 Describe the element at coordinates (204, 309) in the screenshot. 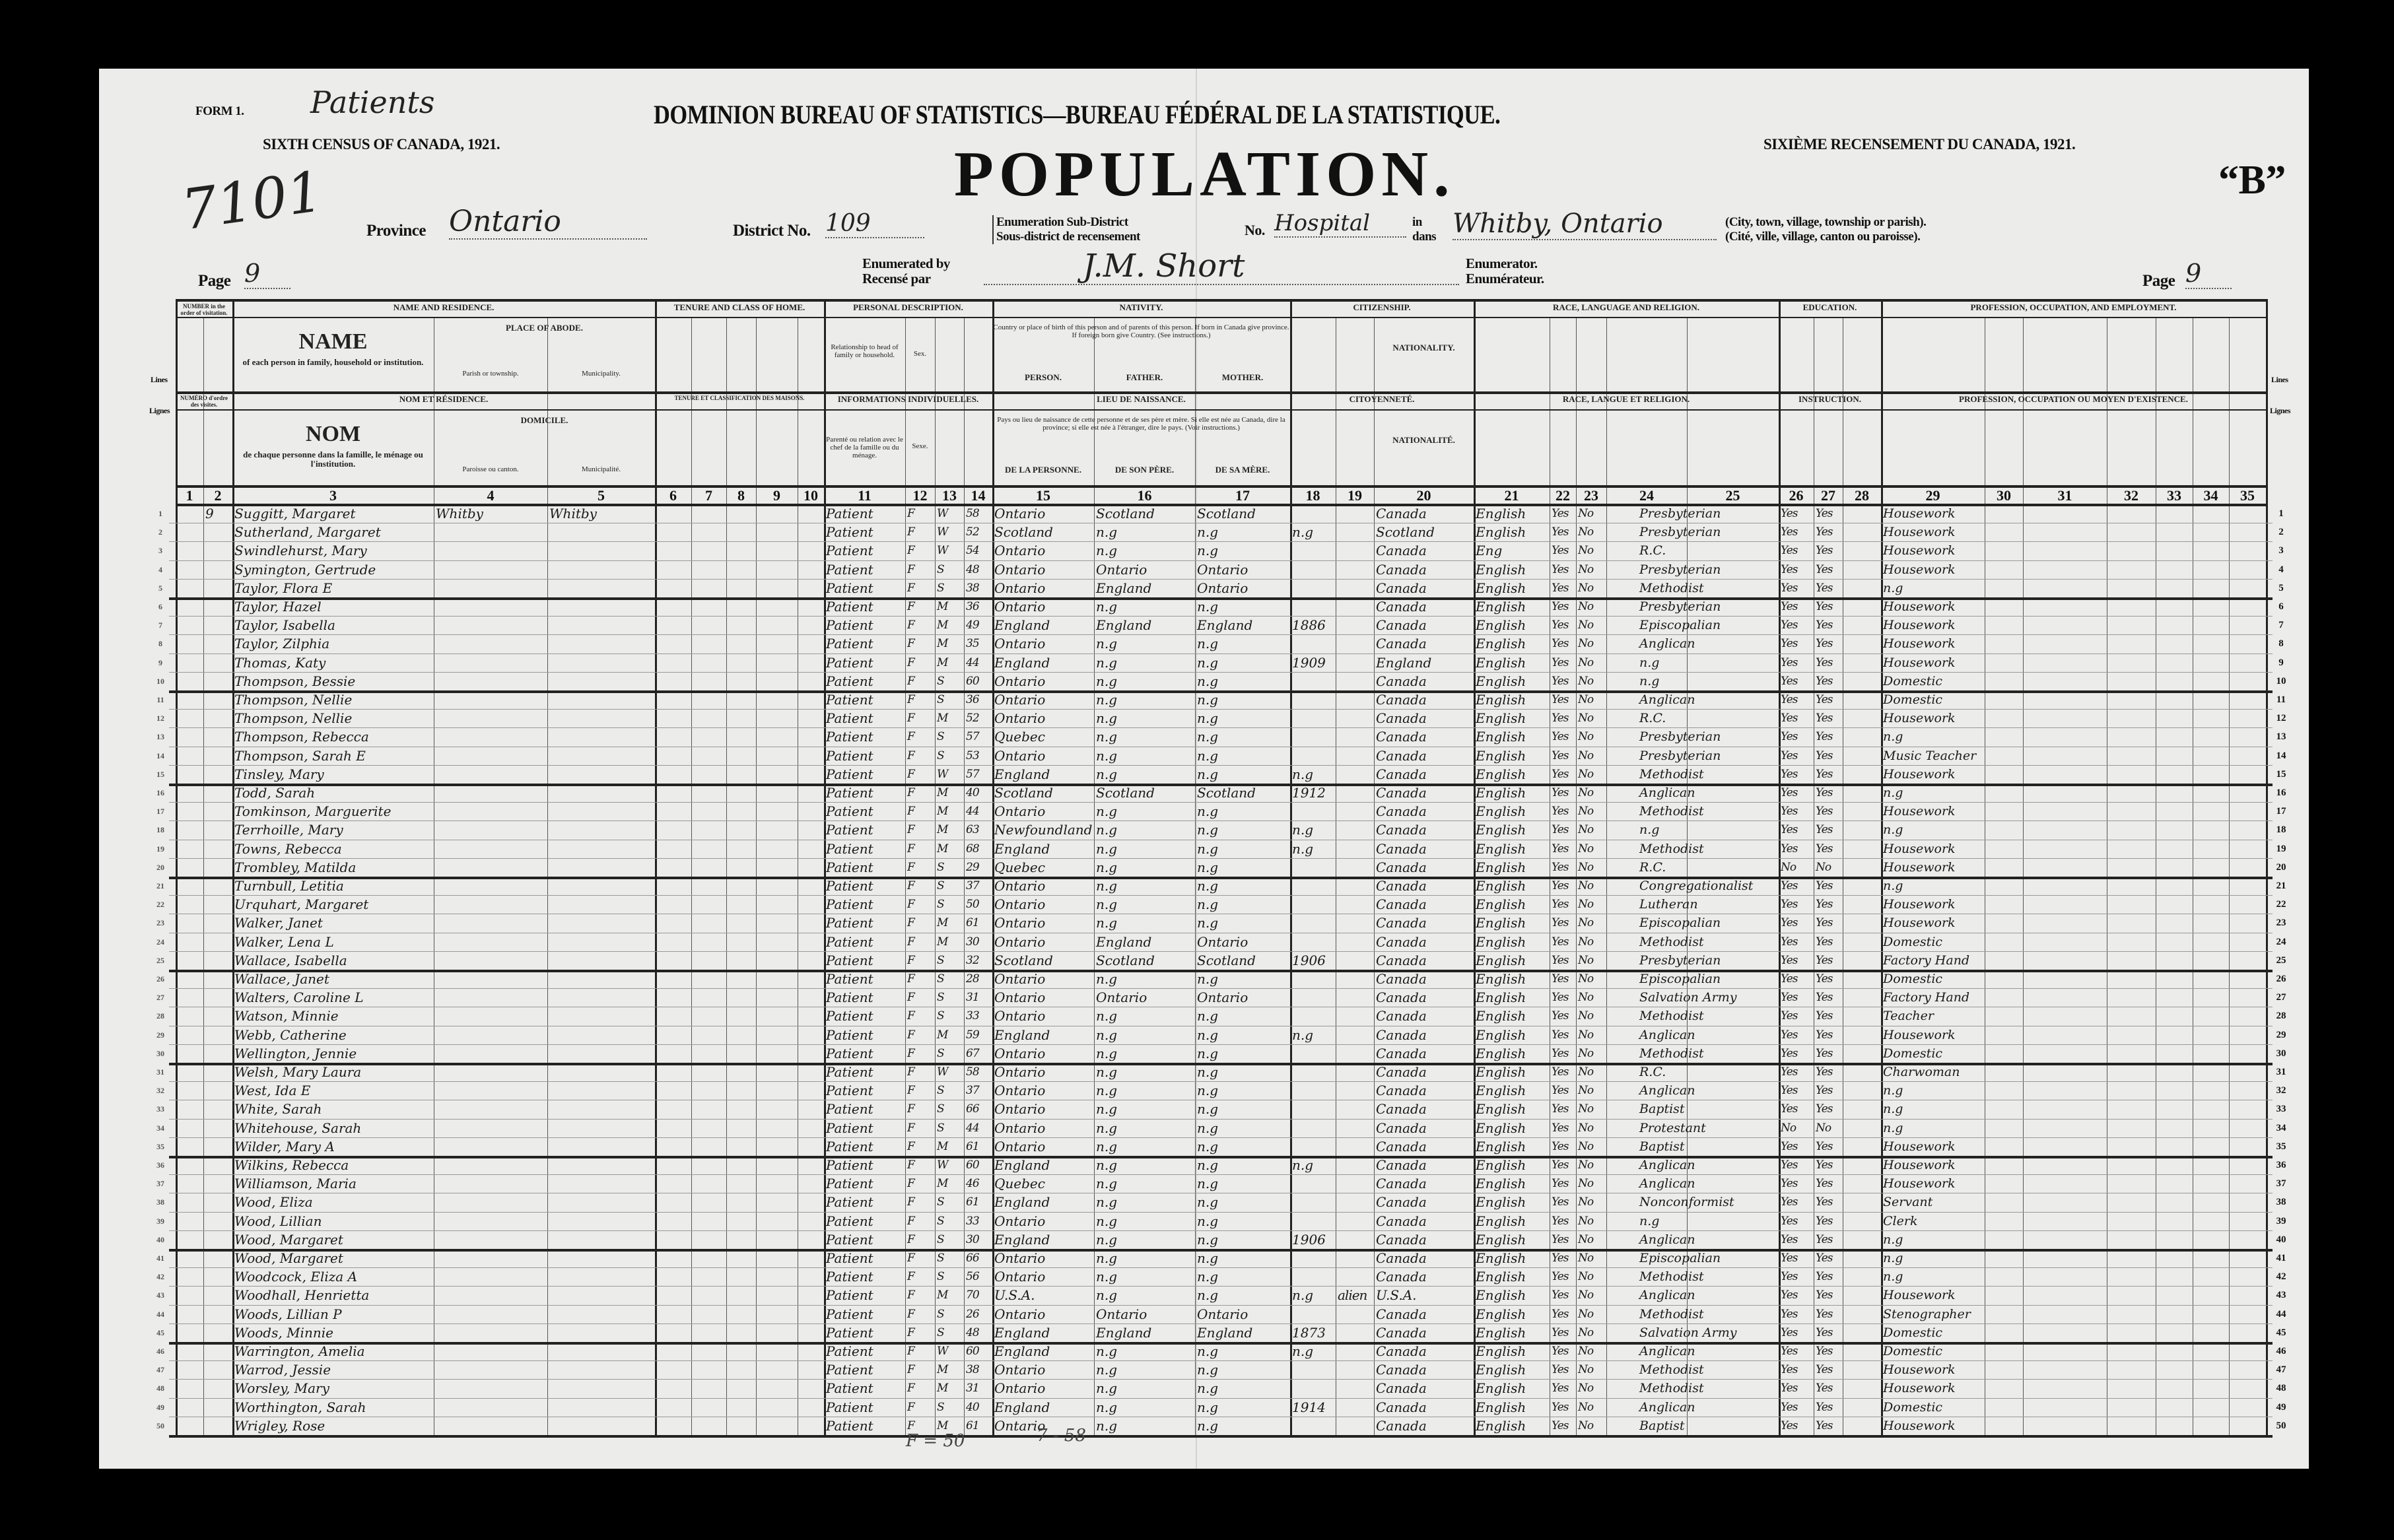

I see `group-header-en: NUMBER in the order of visitation.` at that location.